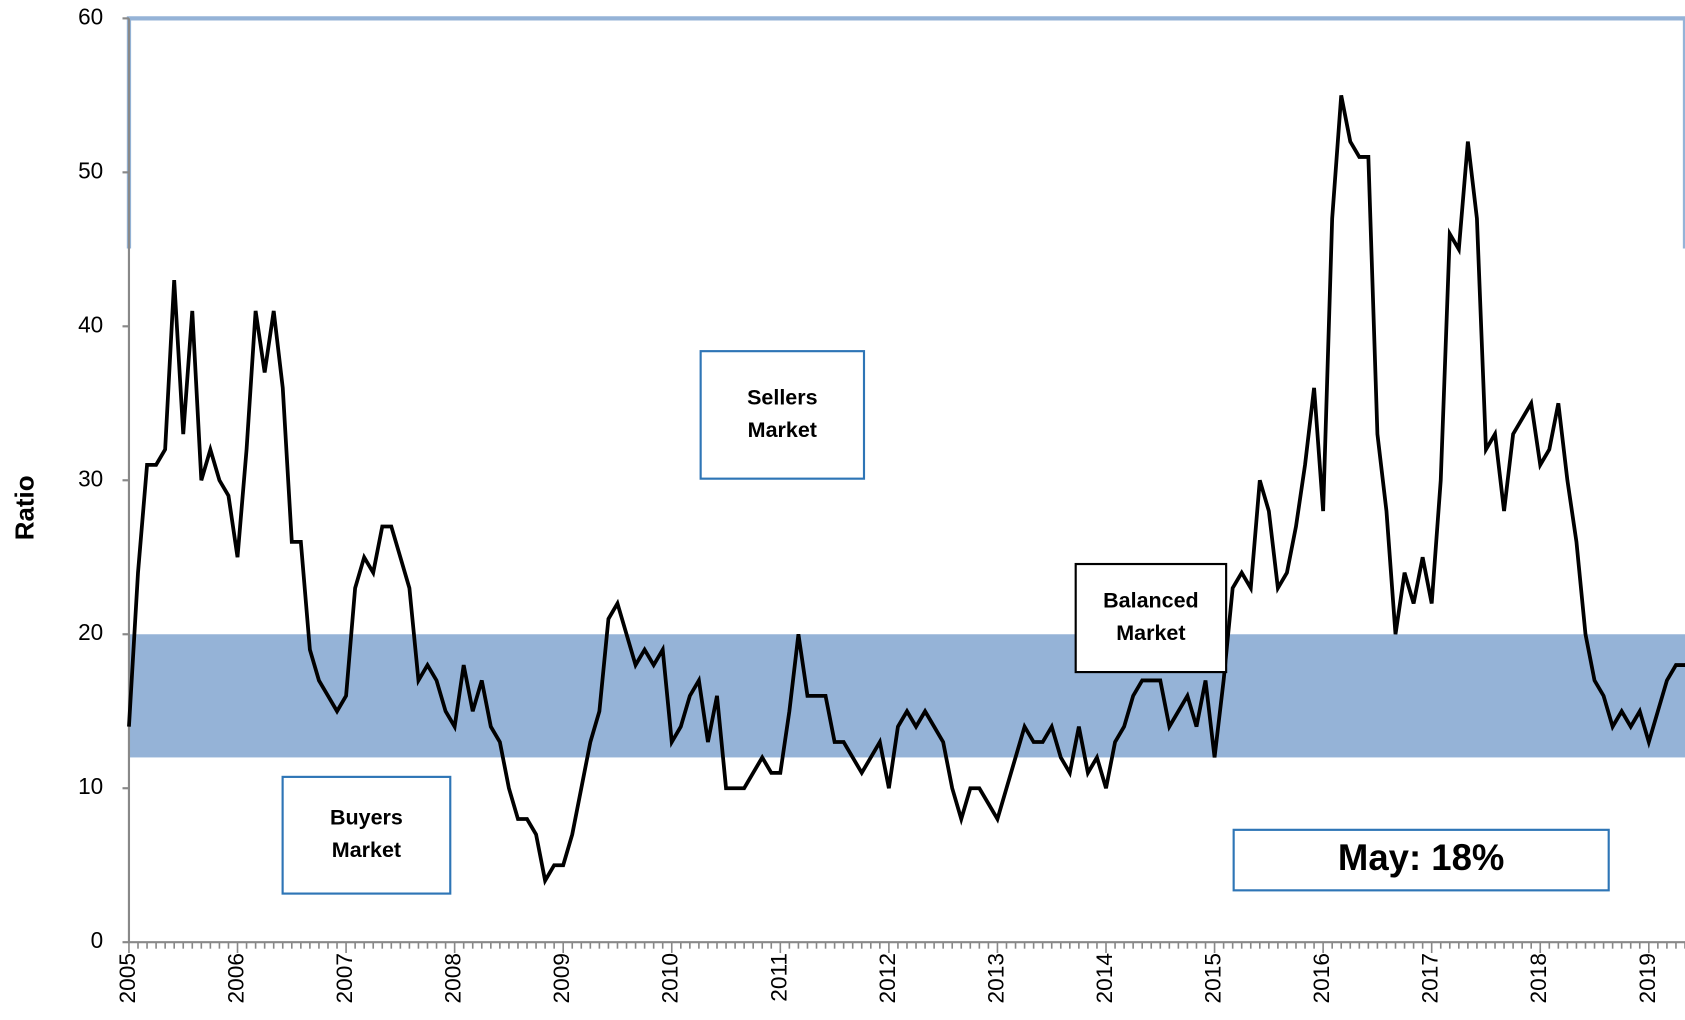  I want to click on x-tick-label: 2009, so click(561, 978).